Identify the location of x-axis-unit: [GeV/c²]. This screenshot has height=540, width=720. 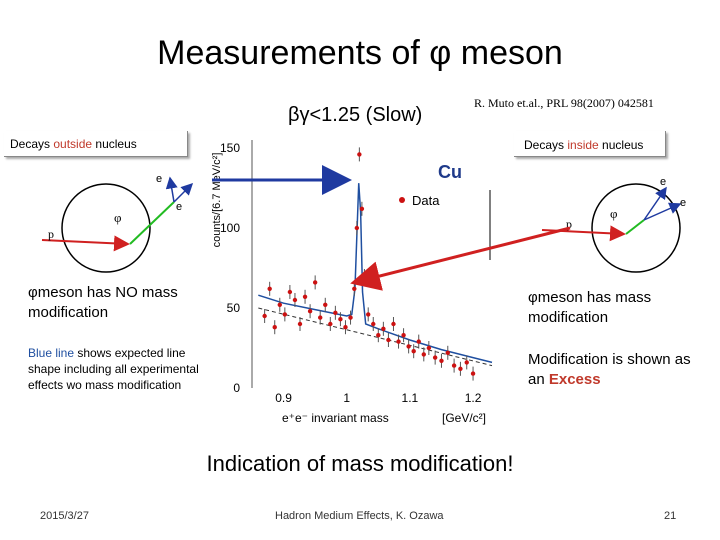
(464, 418).